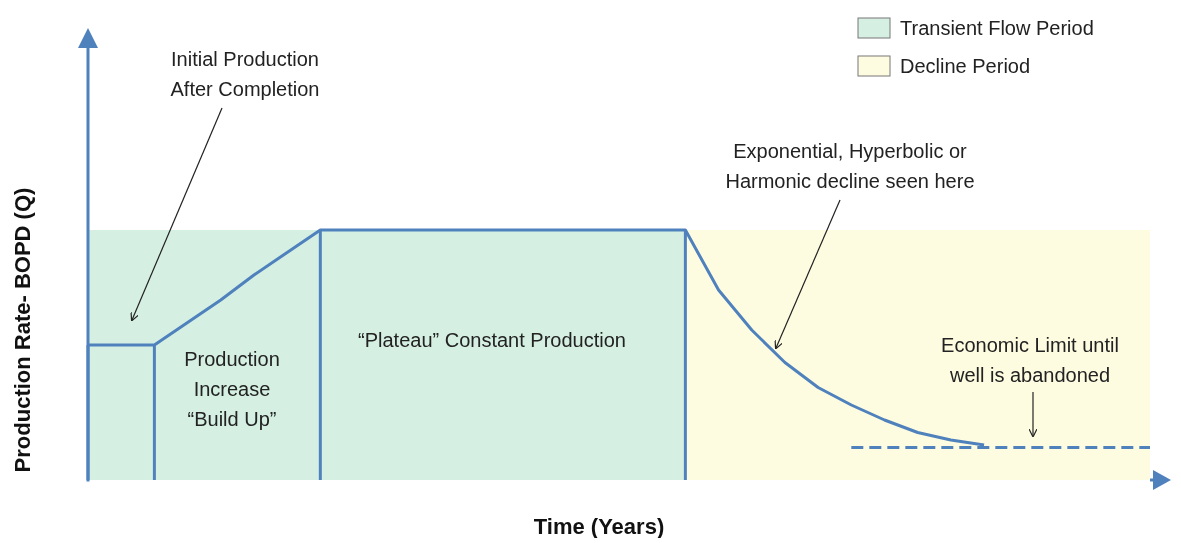  I want to click on x-axis-title: Time (Years), so click(599, 526).